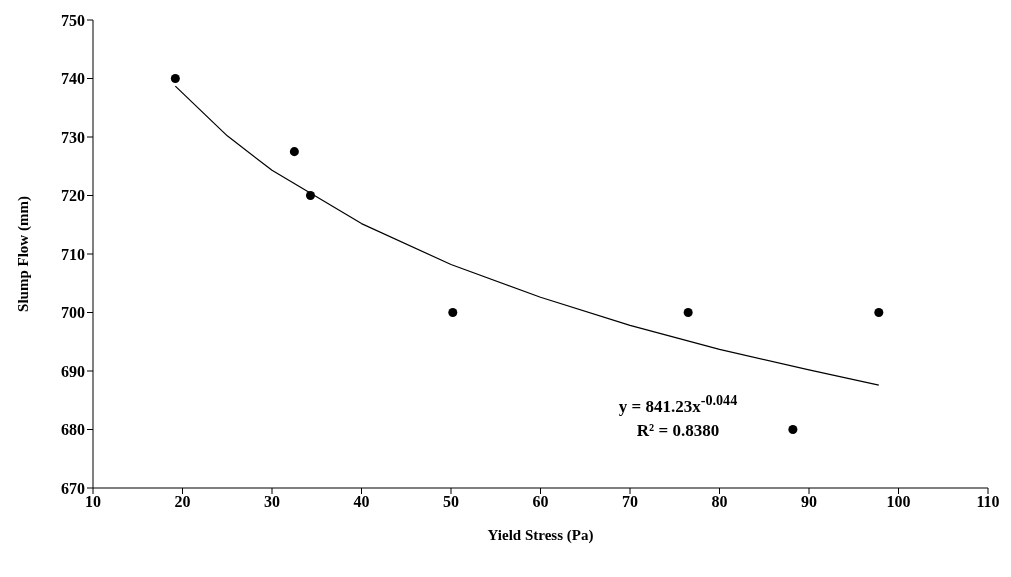 This screenshot has height=577, width=1011. Describe the element at coordinates (73, 430) in the screenshot. I see `y-tick-label: 680` at that location.